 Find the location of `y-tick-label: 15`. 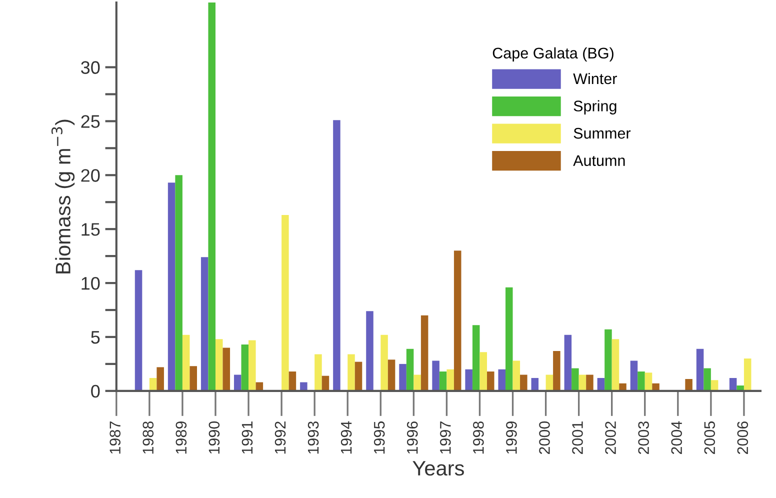

y-tick-label: 15 is located at coordinates (91, 229).